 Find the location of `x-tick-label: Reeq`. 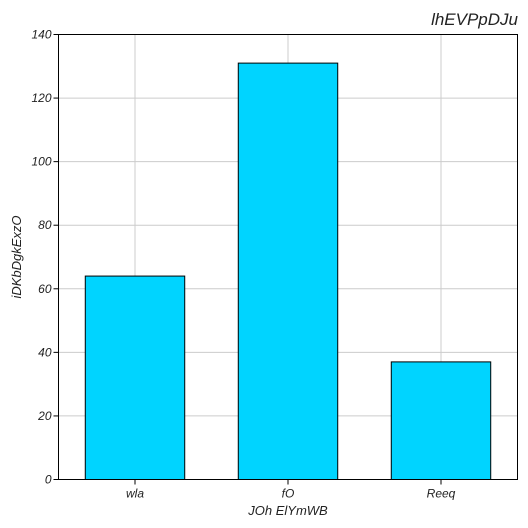

x-tick-label: Reeq is located at coordinates (441, 494).